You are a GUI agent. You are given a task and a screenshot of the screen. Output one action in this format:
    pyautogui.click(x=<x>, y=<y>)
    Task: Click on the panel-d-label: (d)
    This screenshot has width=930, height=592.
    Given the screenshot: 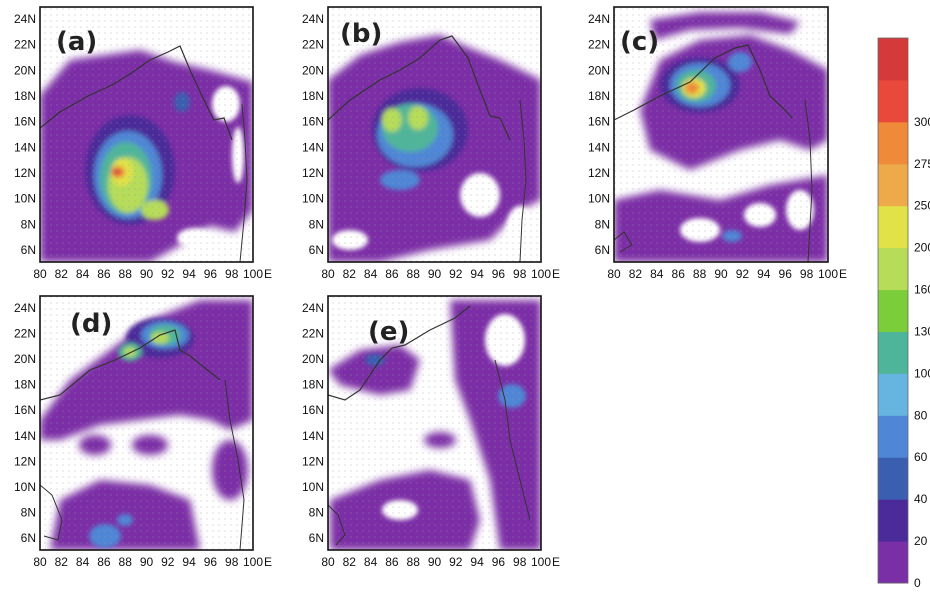 What is the action you would take?
    pyautogui.click(x=91, y=324)
    